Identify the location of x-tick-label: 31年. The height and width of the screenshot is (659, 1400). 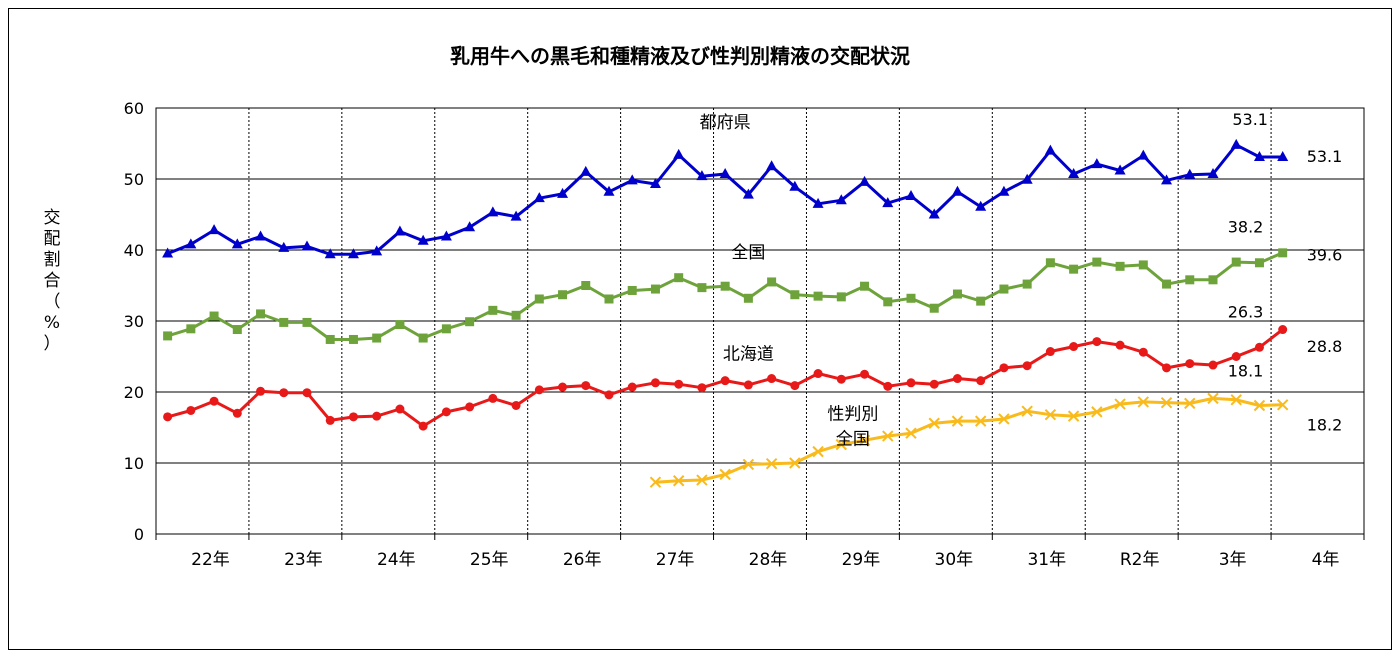
(1046, 560).